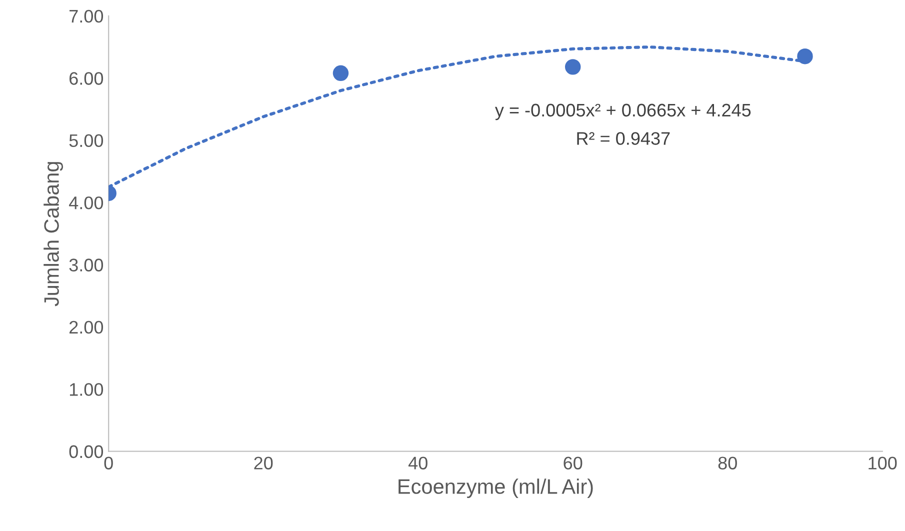 The width and height of the screenshot is (905, 531). Describe the element at coordinates (882, 463) in the screenshot. I see `x-tick-label: 100` at that location.